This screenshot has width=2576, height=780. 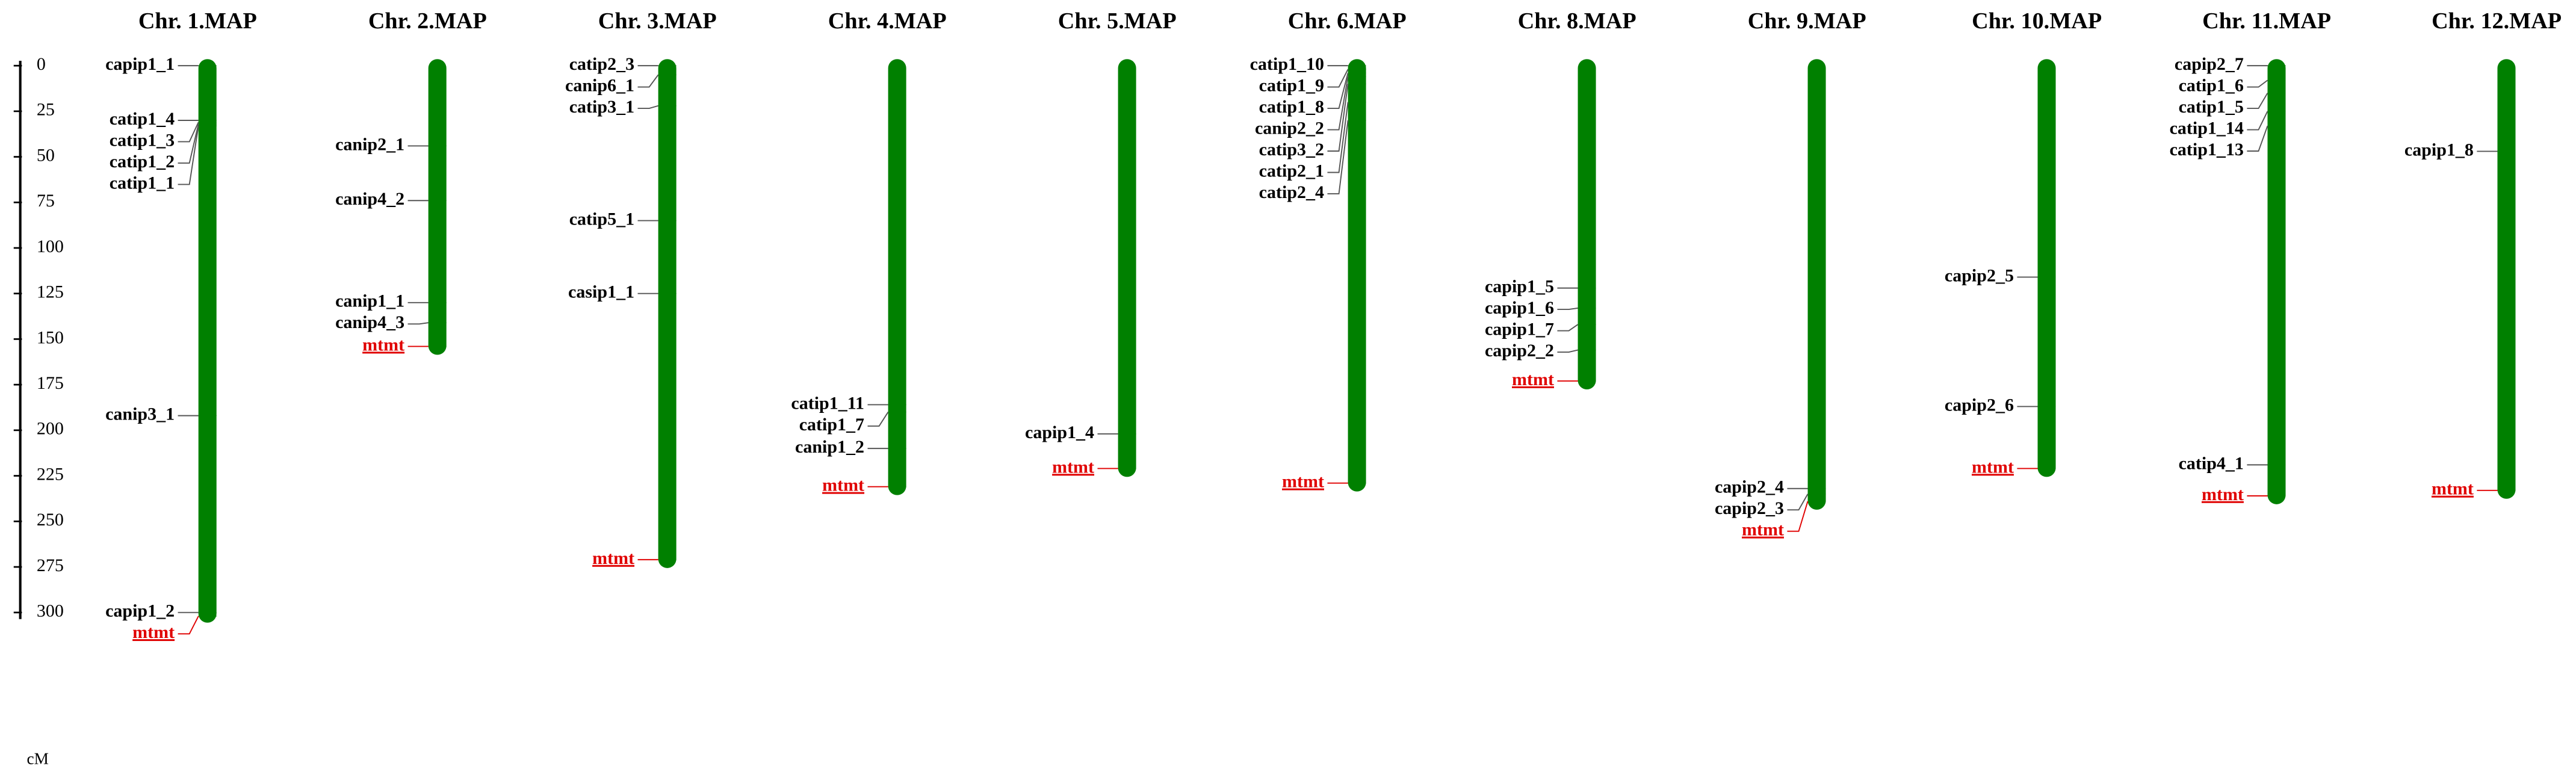 What do you see at coordinates (599, 85) in the screenshot?
I see `marker-label: canip6_1` at bounding box center [599, 85].